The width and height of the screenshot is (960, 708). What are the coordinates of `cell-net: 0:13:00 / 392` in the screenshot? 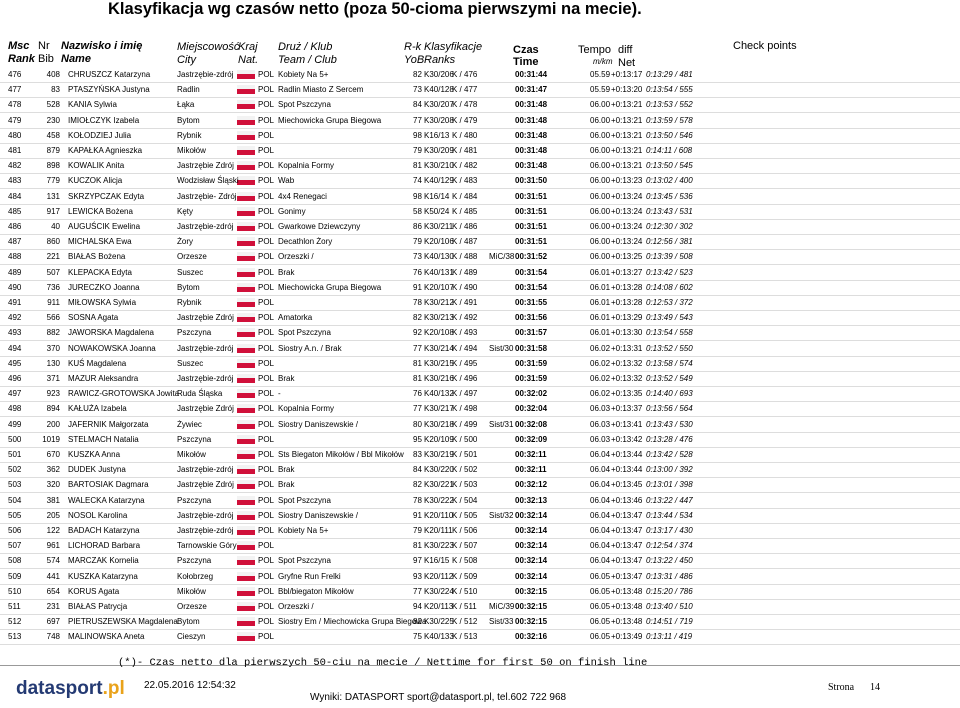 It's located at (669, 470).